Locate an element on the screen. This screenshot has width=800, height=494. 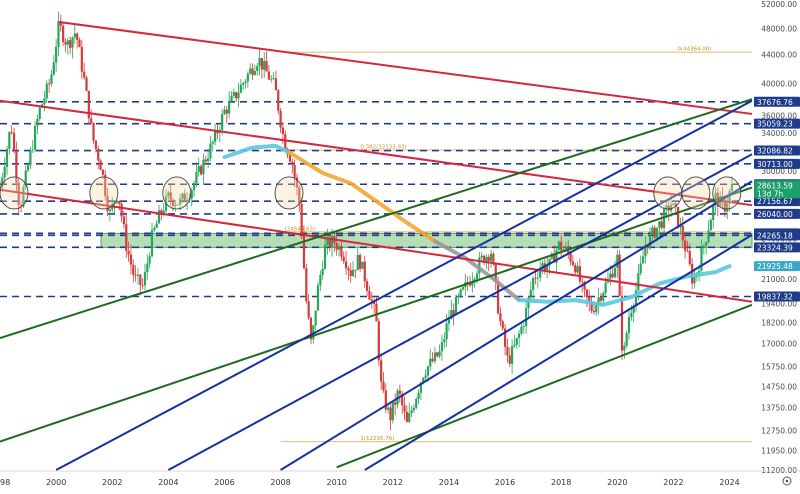
fib-label: 0.382(32133.93) is located at coordinates (383, 148).